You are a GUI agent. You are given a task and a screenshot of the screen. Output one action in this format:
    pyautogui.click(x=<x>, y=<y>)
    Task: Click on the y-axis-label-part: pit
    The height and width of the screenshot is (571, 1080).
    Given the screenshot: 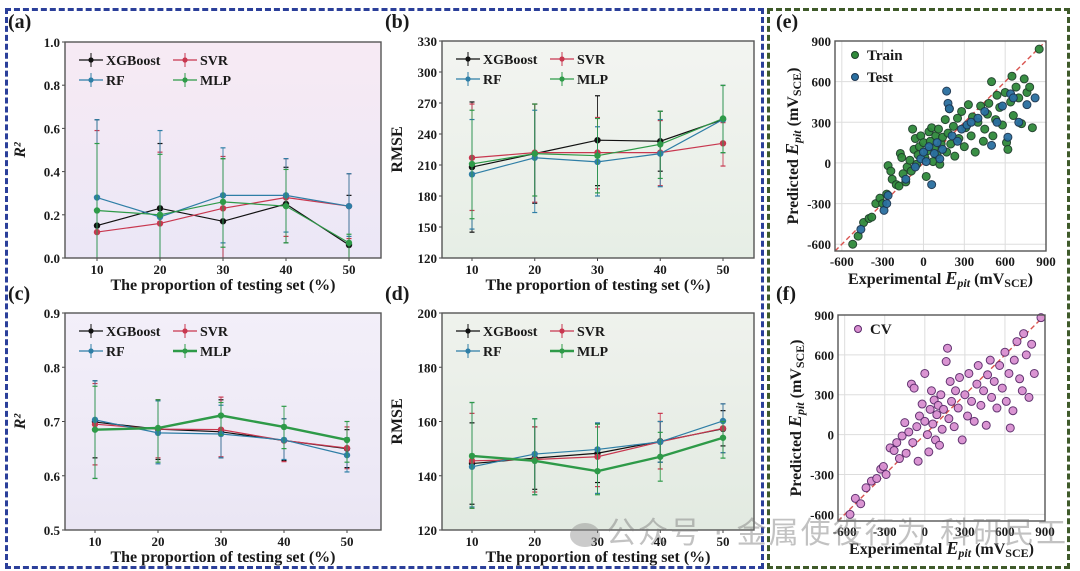 What is the action you would take?
    pyautogui.click(x=797, y=137)
    